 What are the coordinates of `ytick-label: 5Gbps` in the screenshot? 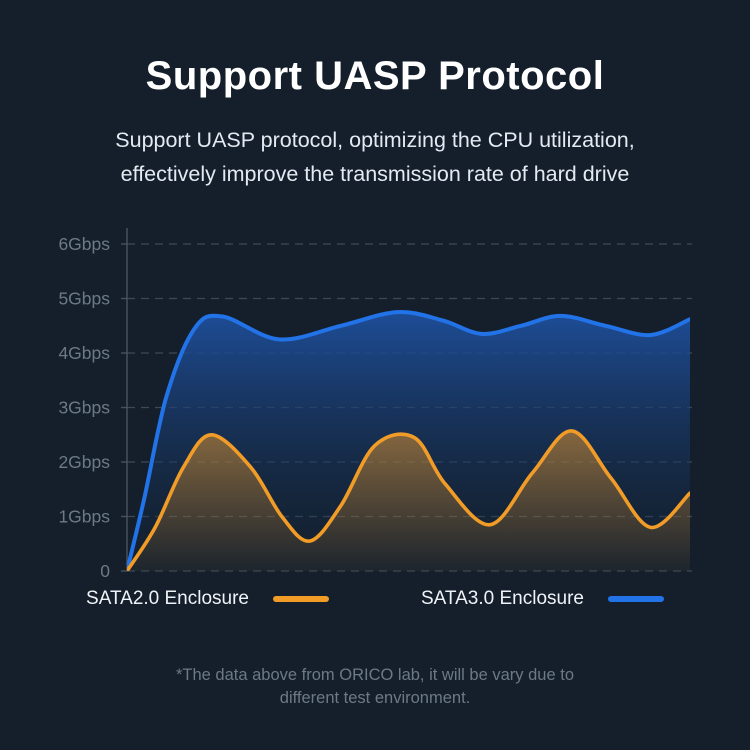 It's located at (84, 299).